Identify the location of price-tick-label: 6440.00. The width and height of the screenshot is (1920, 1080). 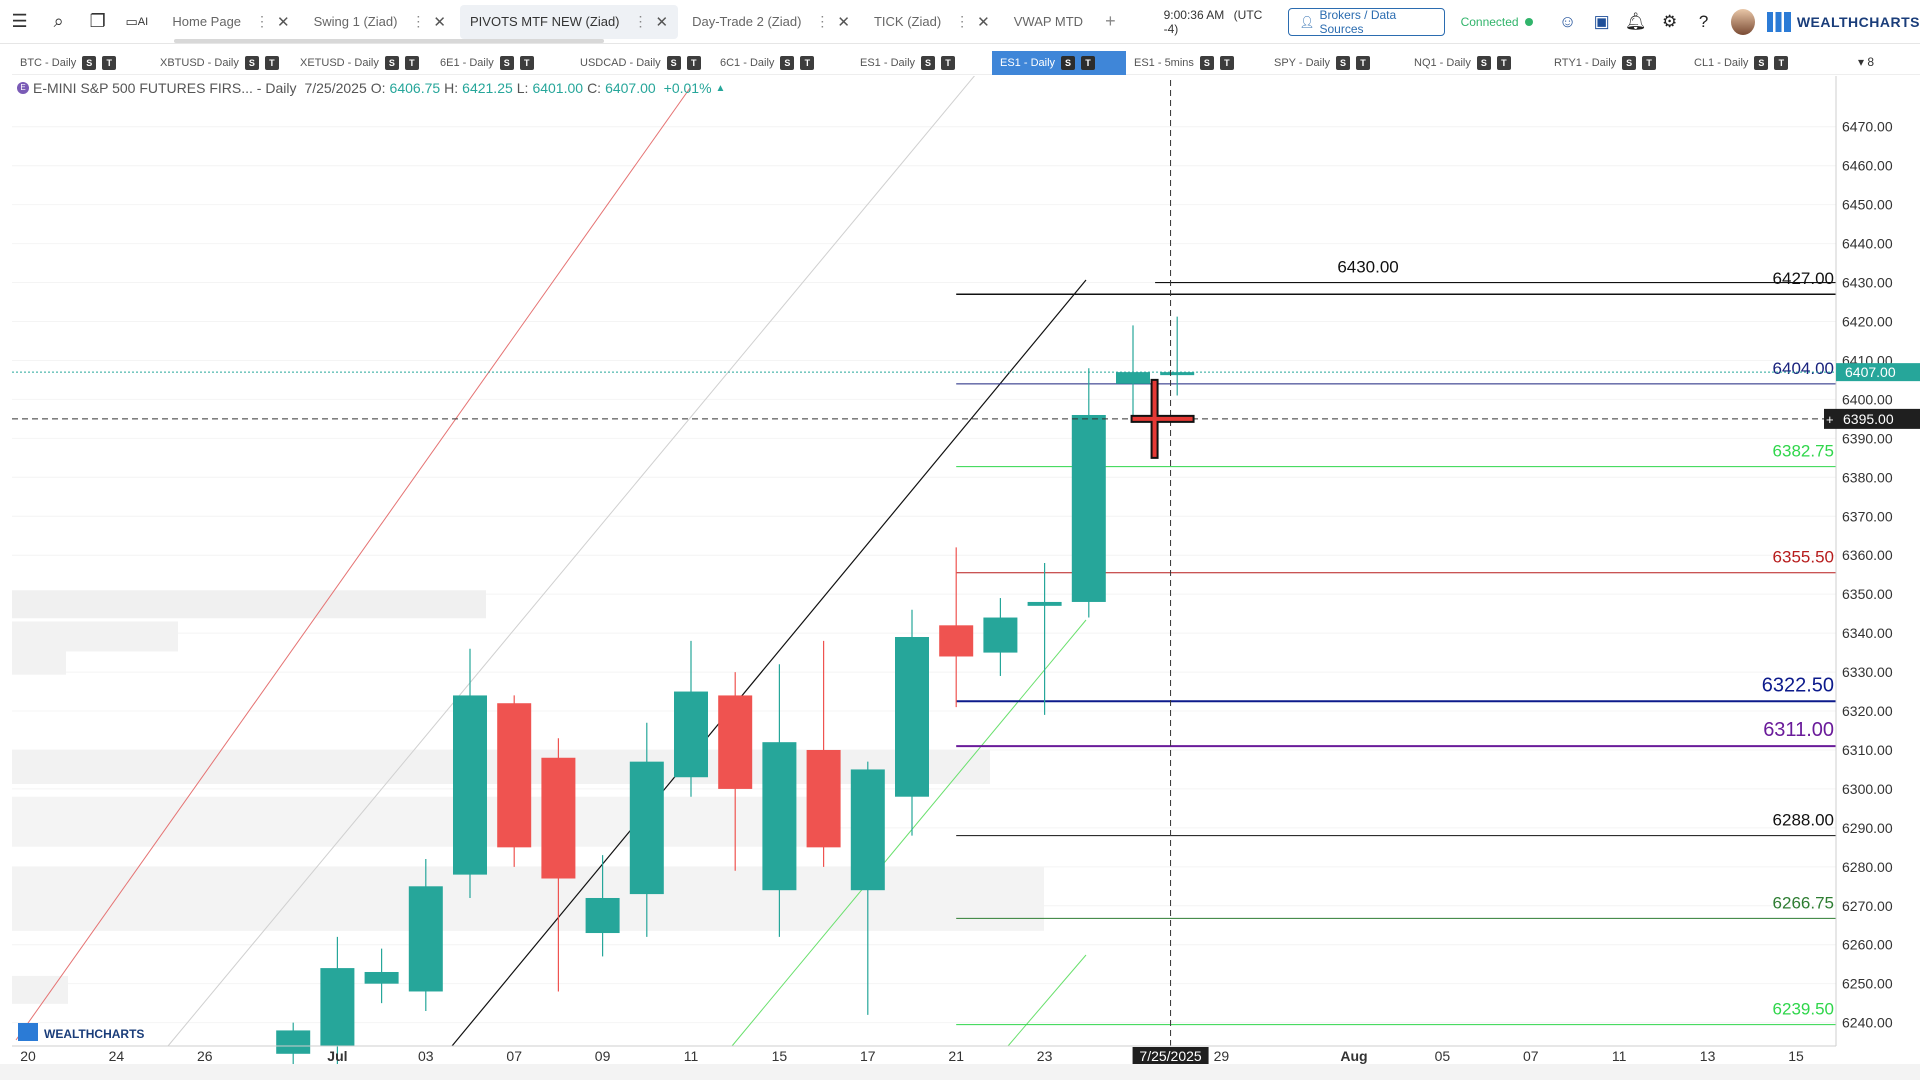
(1867, 244).